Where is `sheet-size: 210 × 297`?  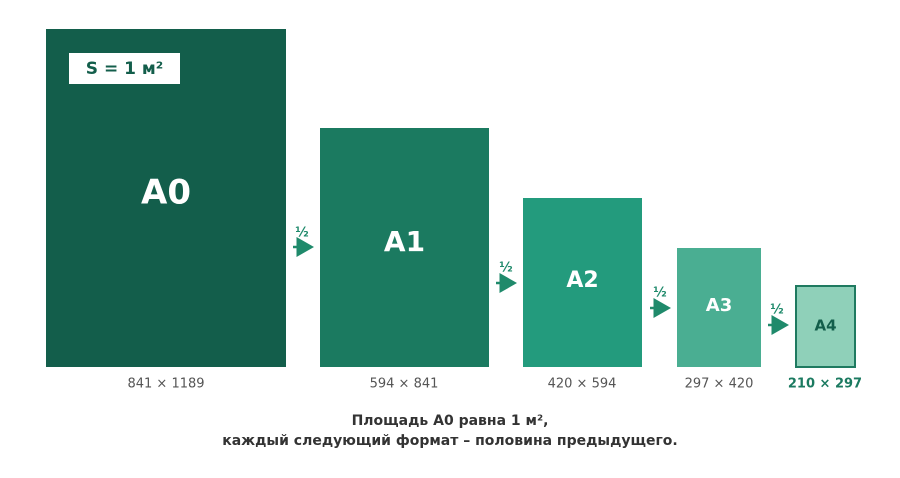
sheet-size: 210 × 297 is located at coordinates (825, 384).